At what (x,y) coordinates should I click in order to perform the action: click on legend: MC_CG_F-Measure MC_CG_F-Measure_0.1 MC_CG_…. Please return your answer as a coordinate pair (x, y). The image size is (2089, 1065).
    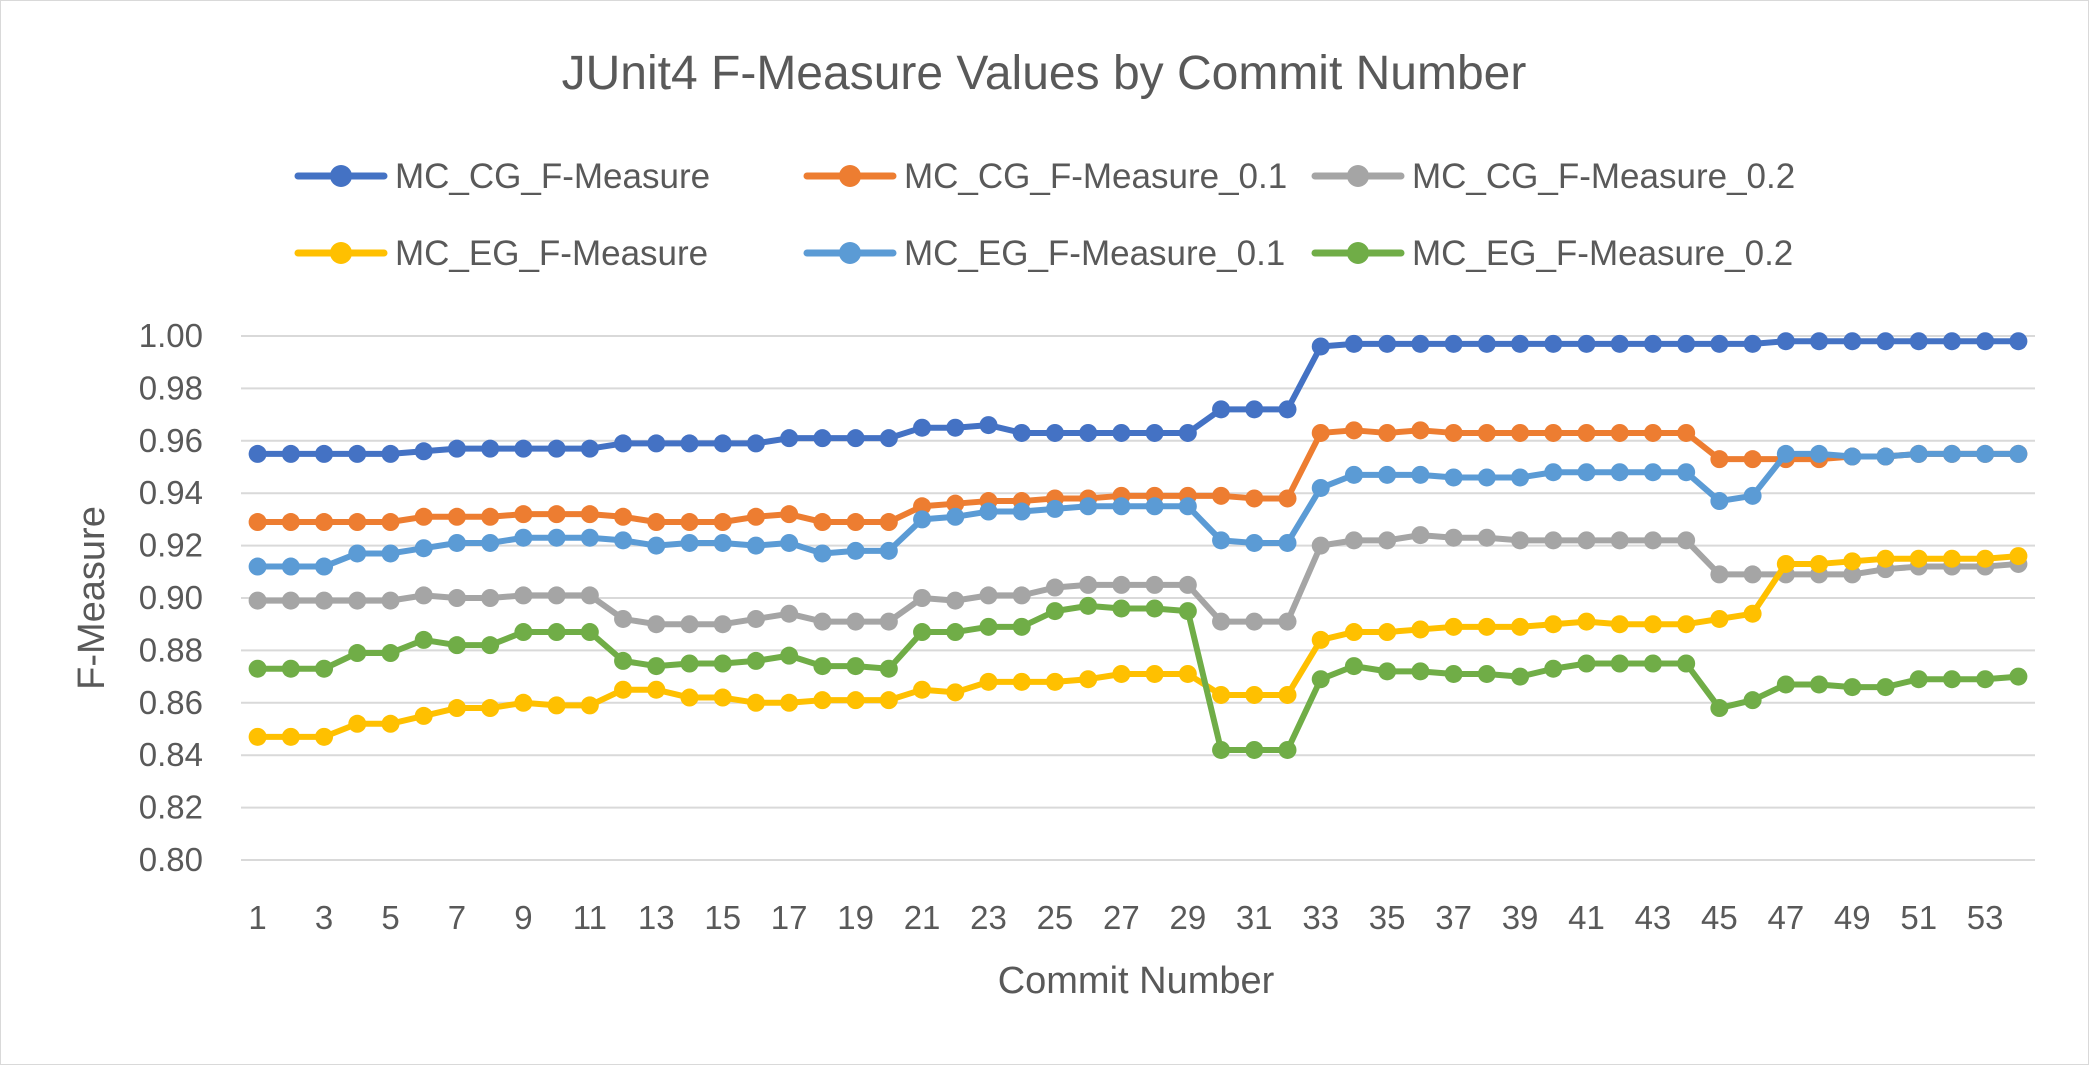
    Looking at the image, I should click on (1044, 215).